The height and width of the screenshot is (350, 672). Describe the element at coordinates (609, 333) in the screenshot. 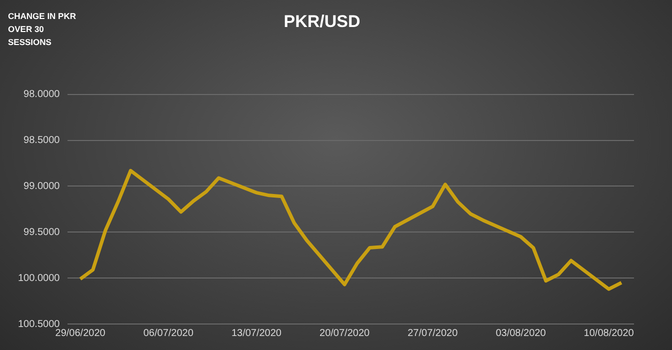

I see `x-tick-label: 10/08/2020` at that location.